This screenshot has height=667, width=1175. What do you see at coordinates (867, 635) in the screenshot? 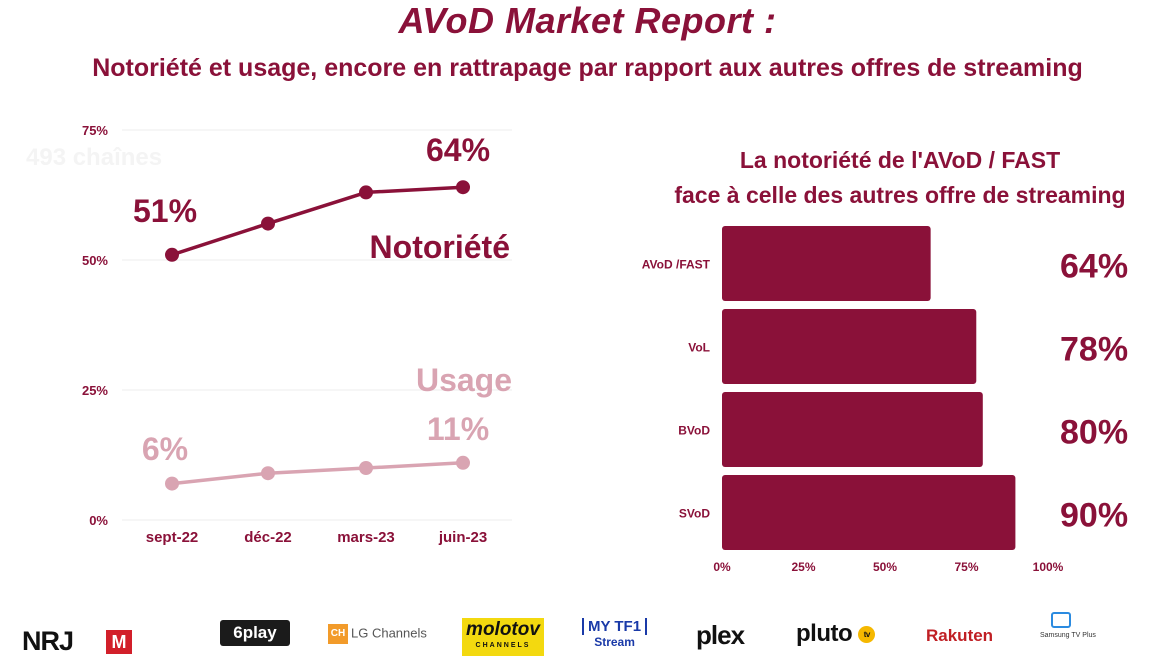
I see `pluto-tv-badge: tv` at bounding box center [867, 635].